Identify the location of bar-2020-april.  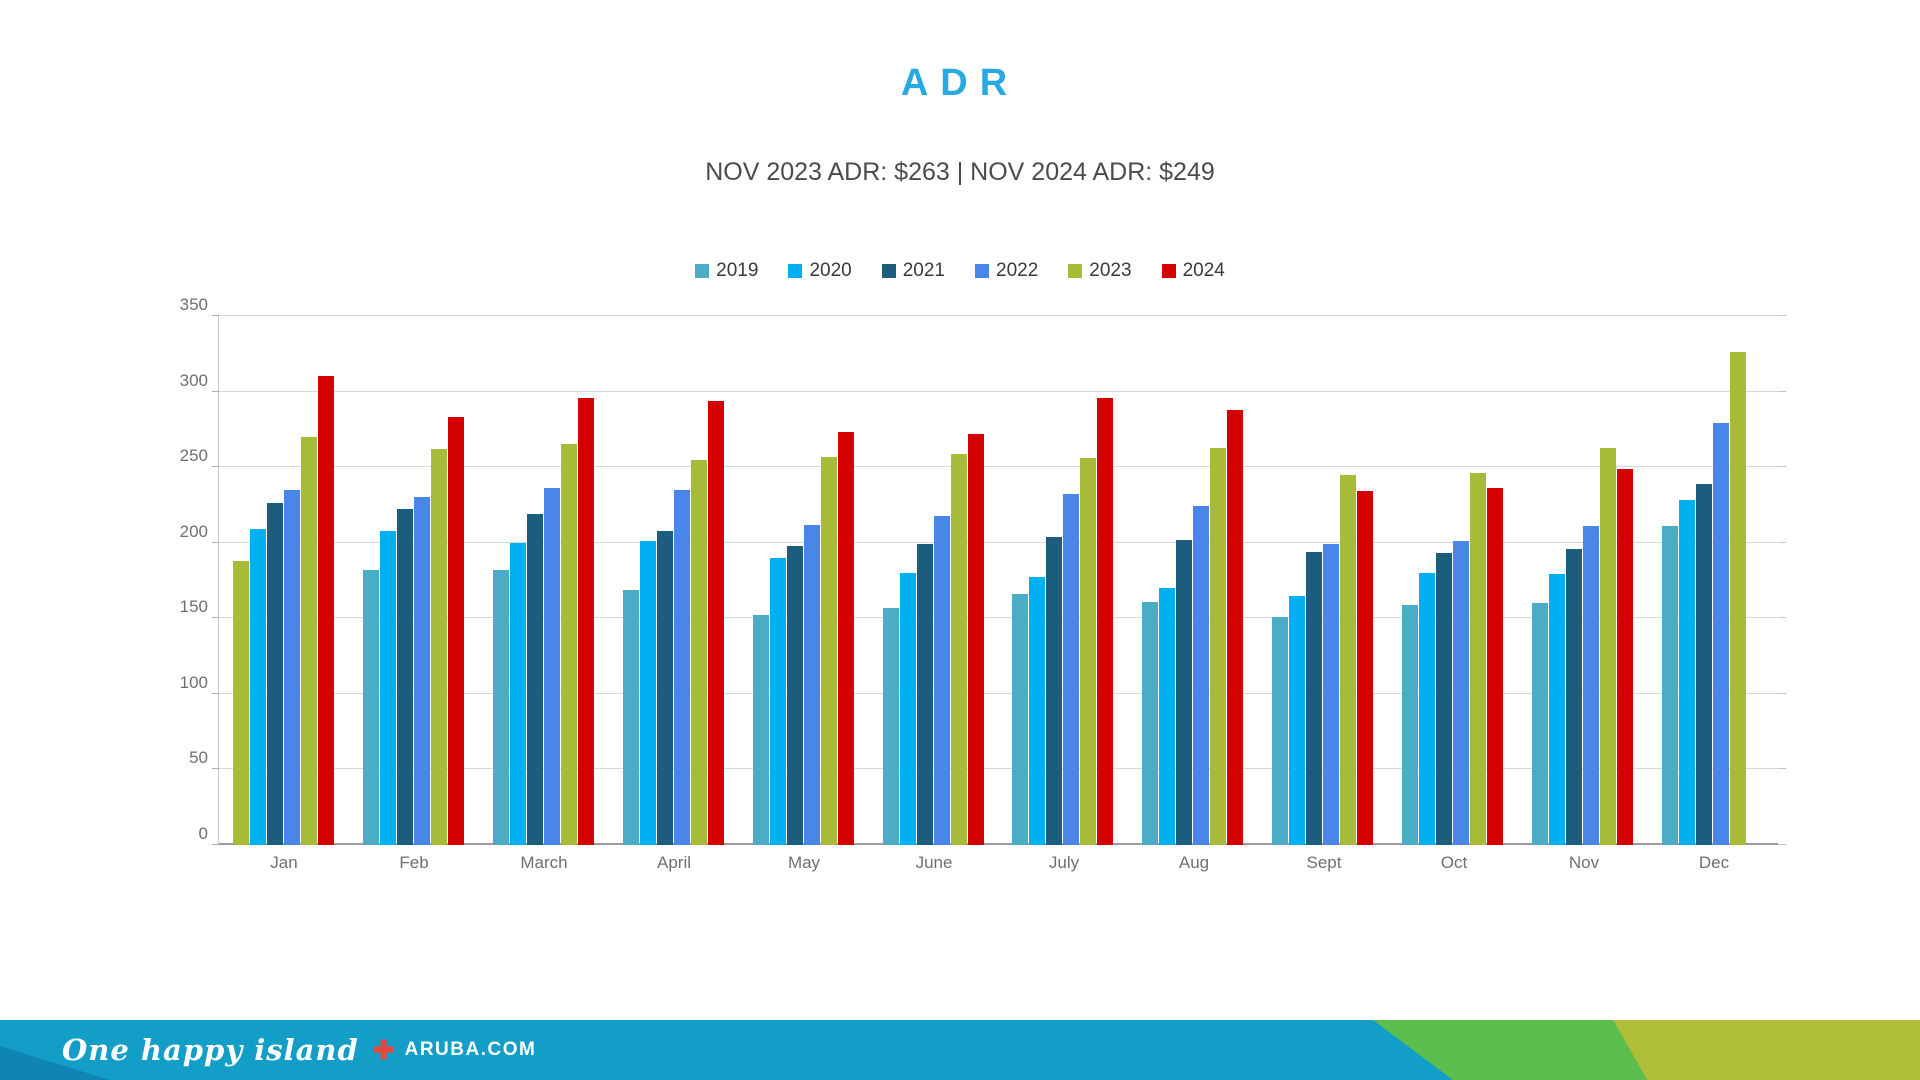
(647, 693).